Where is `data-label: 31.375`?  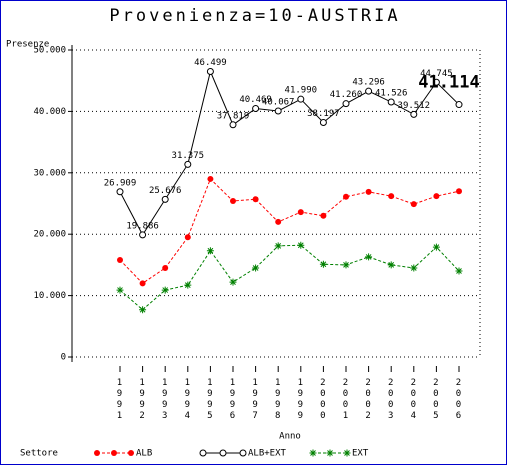
data-label: 31.375 is located at coordinates (188, 156).